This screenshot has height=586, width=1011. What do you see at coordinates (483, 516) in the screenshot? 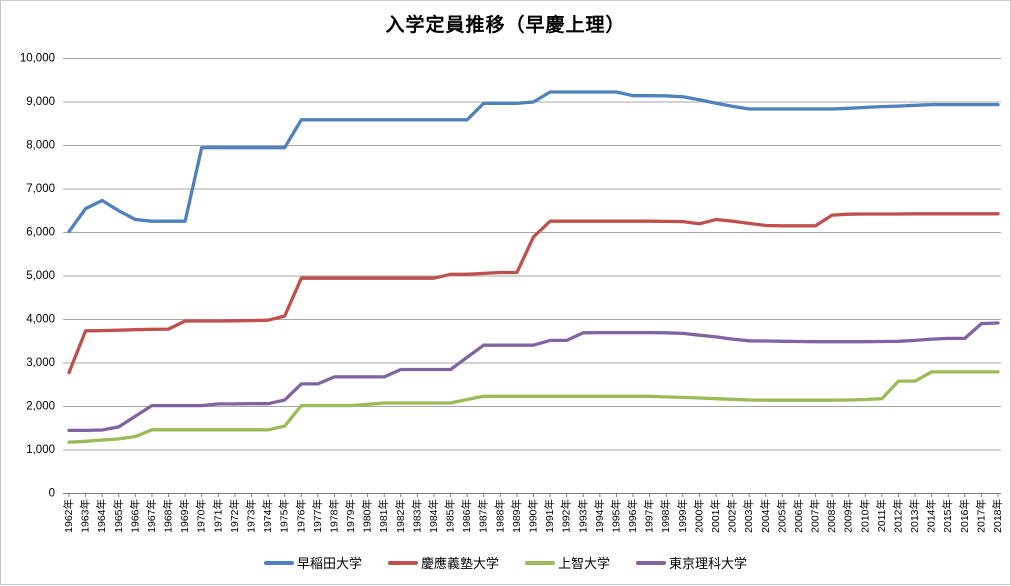
I see `x-axis-tick-label: 1987年` at bounding box center [483, 516].